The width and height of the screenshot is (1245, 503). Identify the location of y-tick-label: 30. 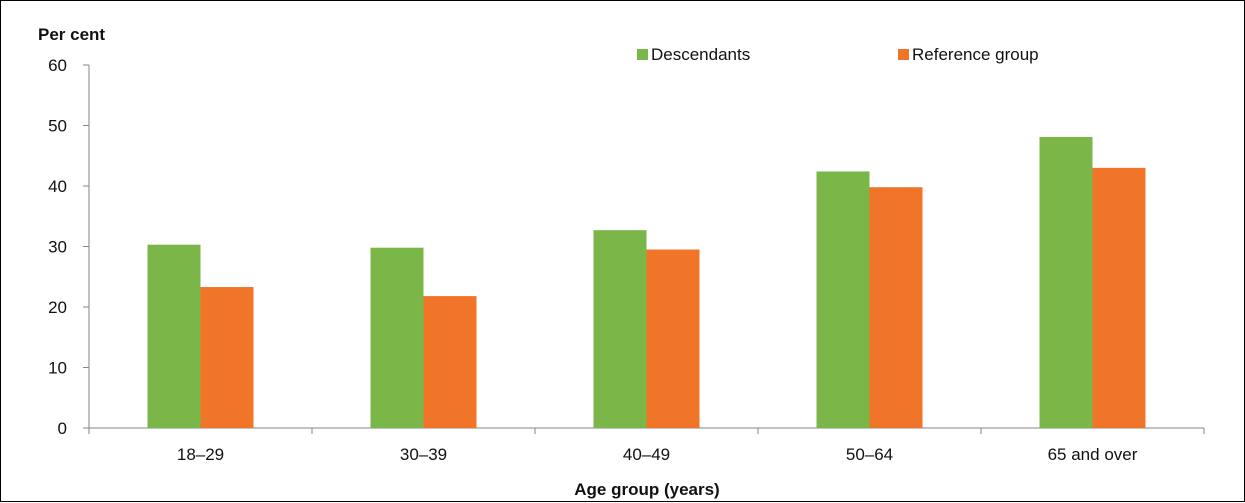
(57, 247).